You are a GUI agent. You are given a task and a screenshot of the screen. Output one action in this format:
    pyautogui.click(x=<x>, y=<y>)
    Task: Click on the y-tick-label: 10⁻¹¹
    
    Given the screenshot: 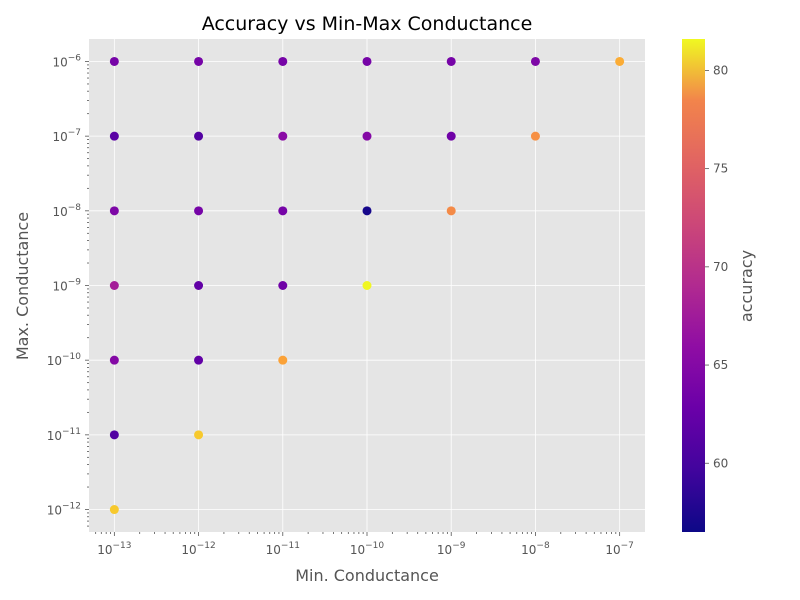 What is the action you would take?
    pyautogui.click(x=64, y=435)
    